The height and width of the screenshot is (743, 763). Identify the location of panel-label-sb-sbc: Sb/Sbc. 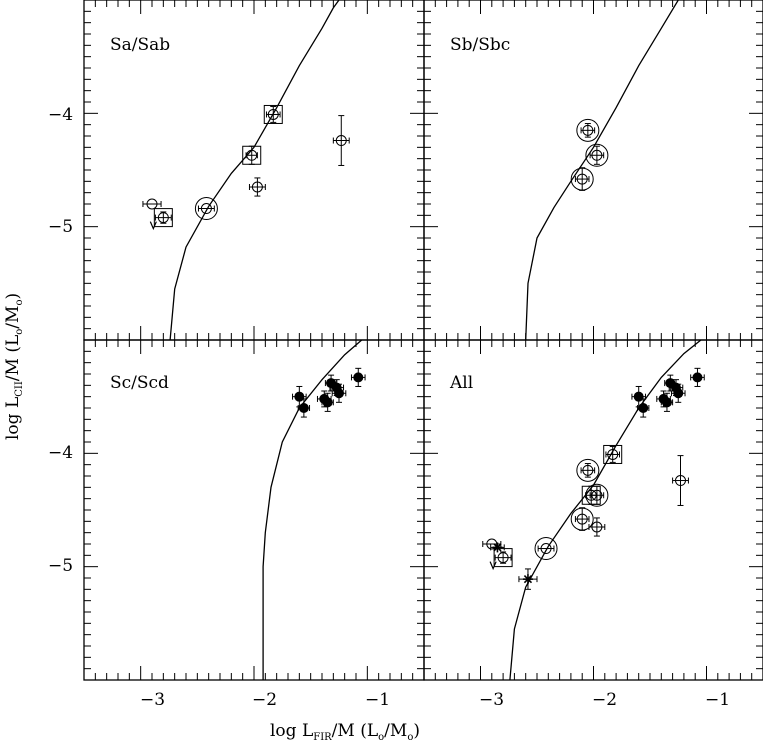
(480, 45).